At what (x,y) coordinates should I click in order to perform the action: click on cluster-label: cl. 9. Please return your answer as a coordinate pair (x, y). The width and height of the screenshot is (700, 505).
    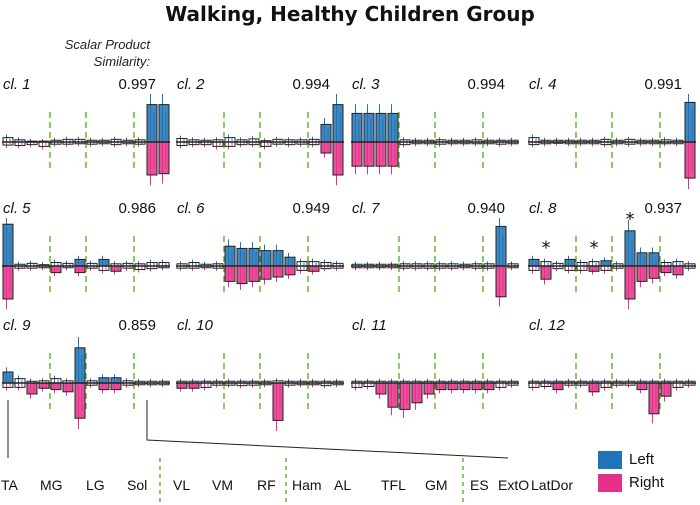
    Looking at the image, I should click on (17, 325).